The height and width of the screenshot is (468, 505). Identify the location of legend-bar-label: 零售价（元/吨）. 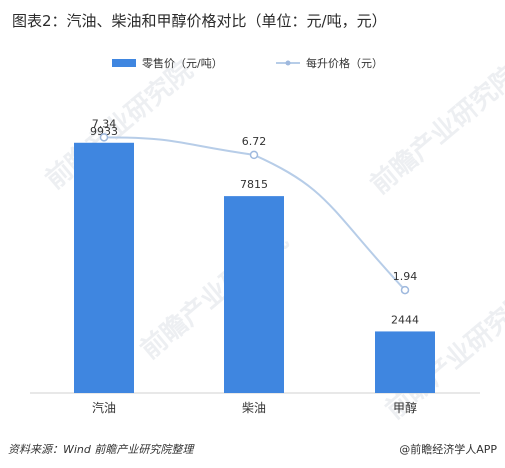
(182, 63).